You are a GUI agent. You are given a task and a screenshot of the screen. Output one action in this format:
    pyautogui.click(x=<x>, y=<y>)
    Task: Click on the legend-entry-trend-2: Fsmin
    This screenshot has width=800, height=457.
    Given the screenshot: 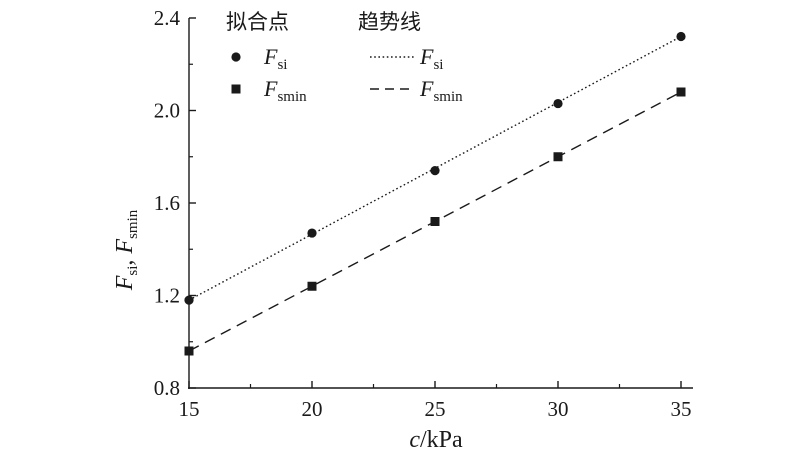 What is the action you would take?
    pyautogui.click(x=441, y=90)
    